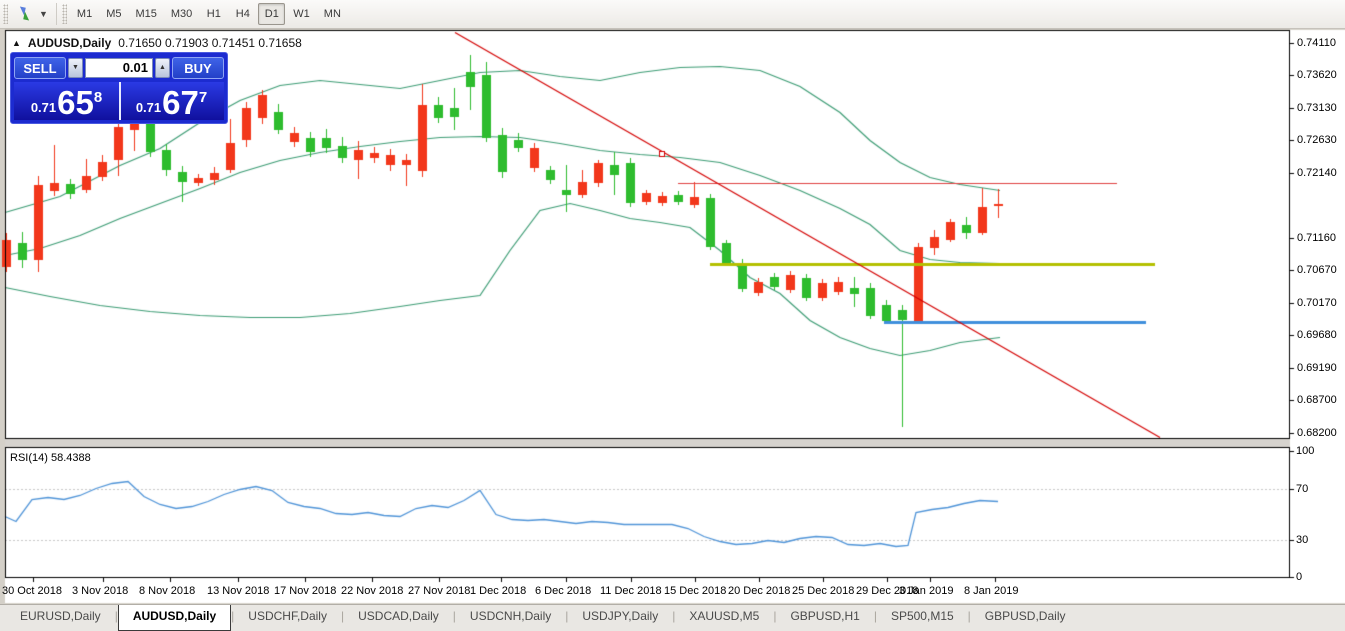 The image size is (1345, 631). What do you see at coordinates (1316, 238) in the screenshot?
I see `price-axis-label: 0.71160` at bounding box center [1316, 238].